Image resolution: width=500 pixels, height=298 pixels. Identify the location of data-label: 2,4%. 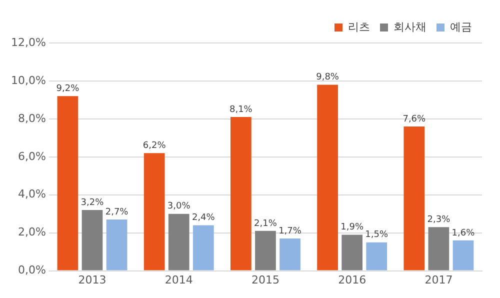
(204, 218).